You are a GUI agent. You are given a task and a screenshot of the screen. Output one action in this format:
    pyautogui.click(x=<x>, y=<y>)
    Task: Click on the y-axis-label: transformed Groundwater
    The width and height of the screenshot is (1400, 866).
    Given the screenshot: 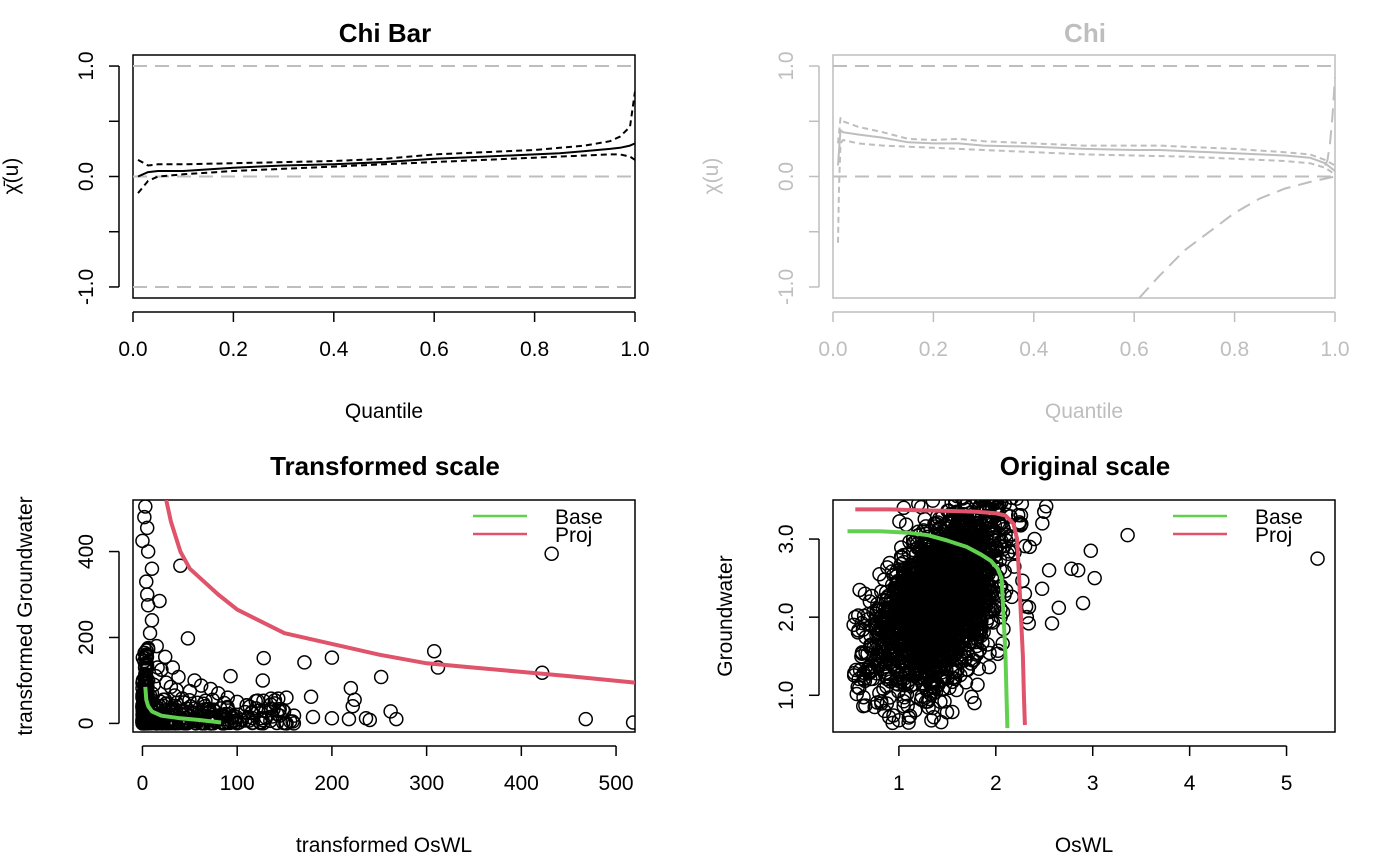 What is the action you would take?
    pyautogui.click(x=25, y=615)
    